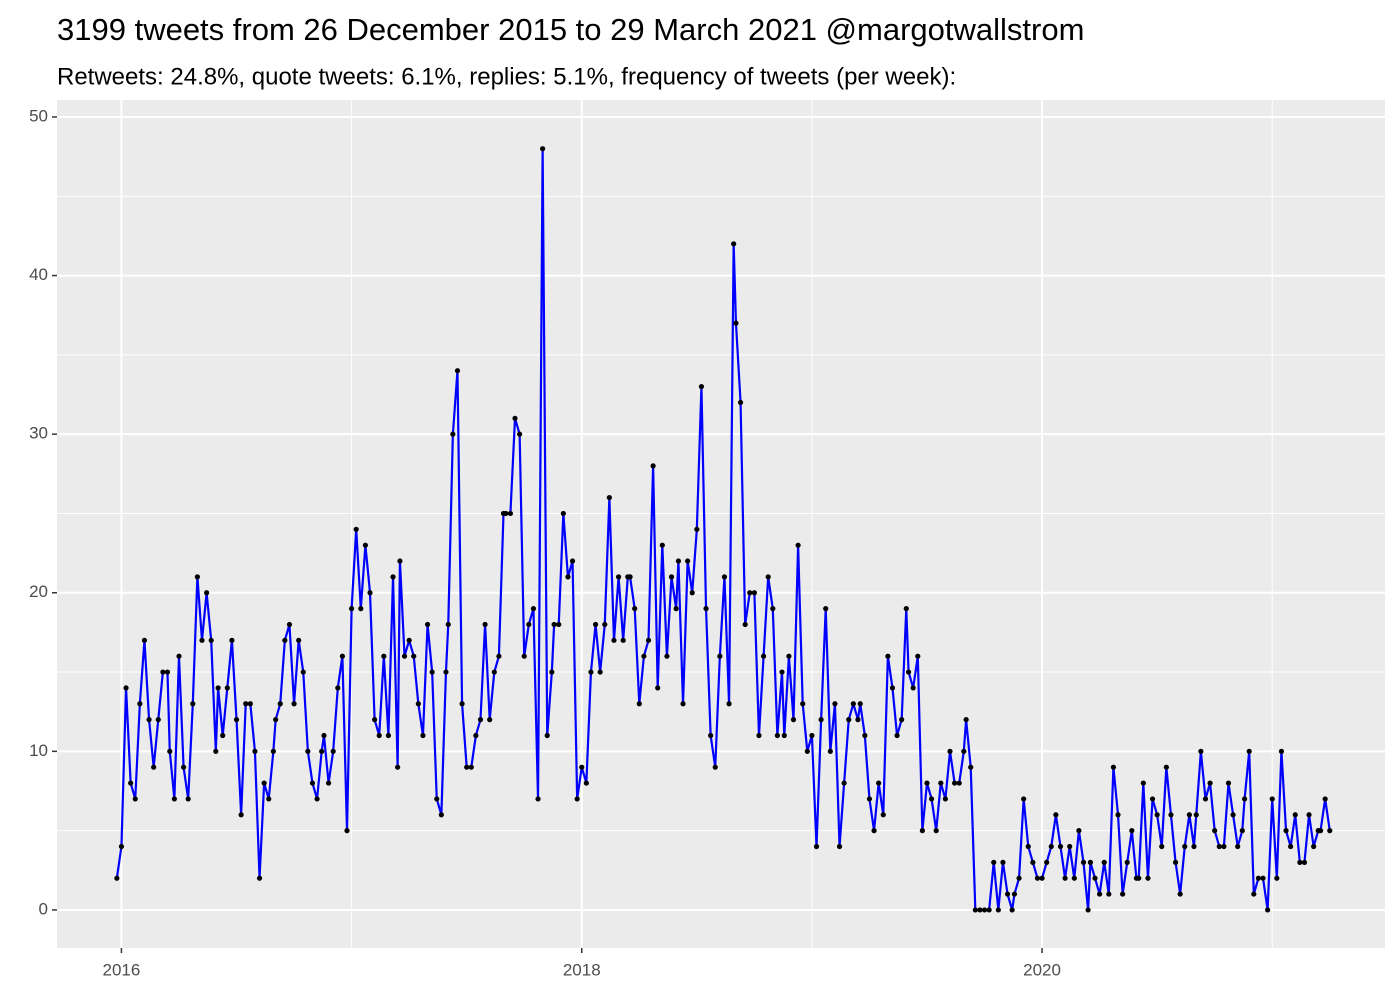 The height and width of the screenshot is (1000, 1400). What do you see at coordinates (122, 969) in the screenshot?
I see `x-tick-label: 2016` at bounding box center [122, 969].